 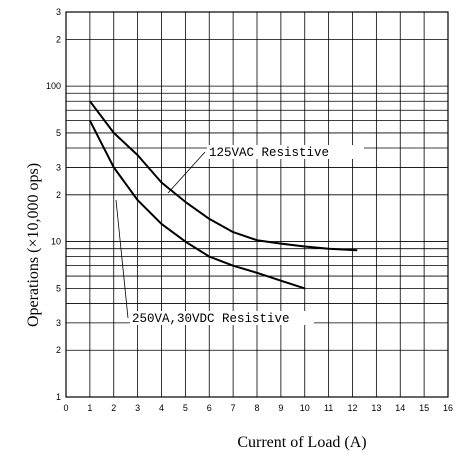 I want to click on x-tick-label: 8, so click(x=256, y=408).